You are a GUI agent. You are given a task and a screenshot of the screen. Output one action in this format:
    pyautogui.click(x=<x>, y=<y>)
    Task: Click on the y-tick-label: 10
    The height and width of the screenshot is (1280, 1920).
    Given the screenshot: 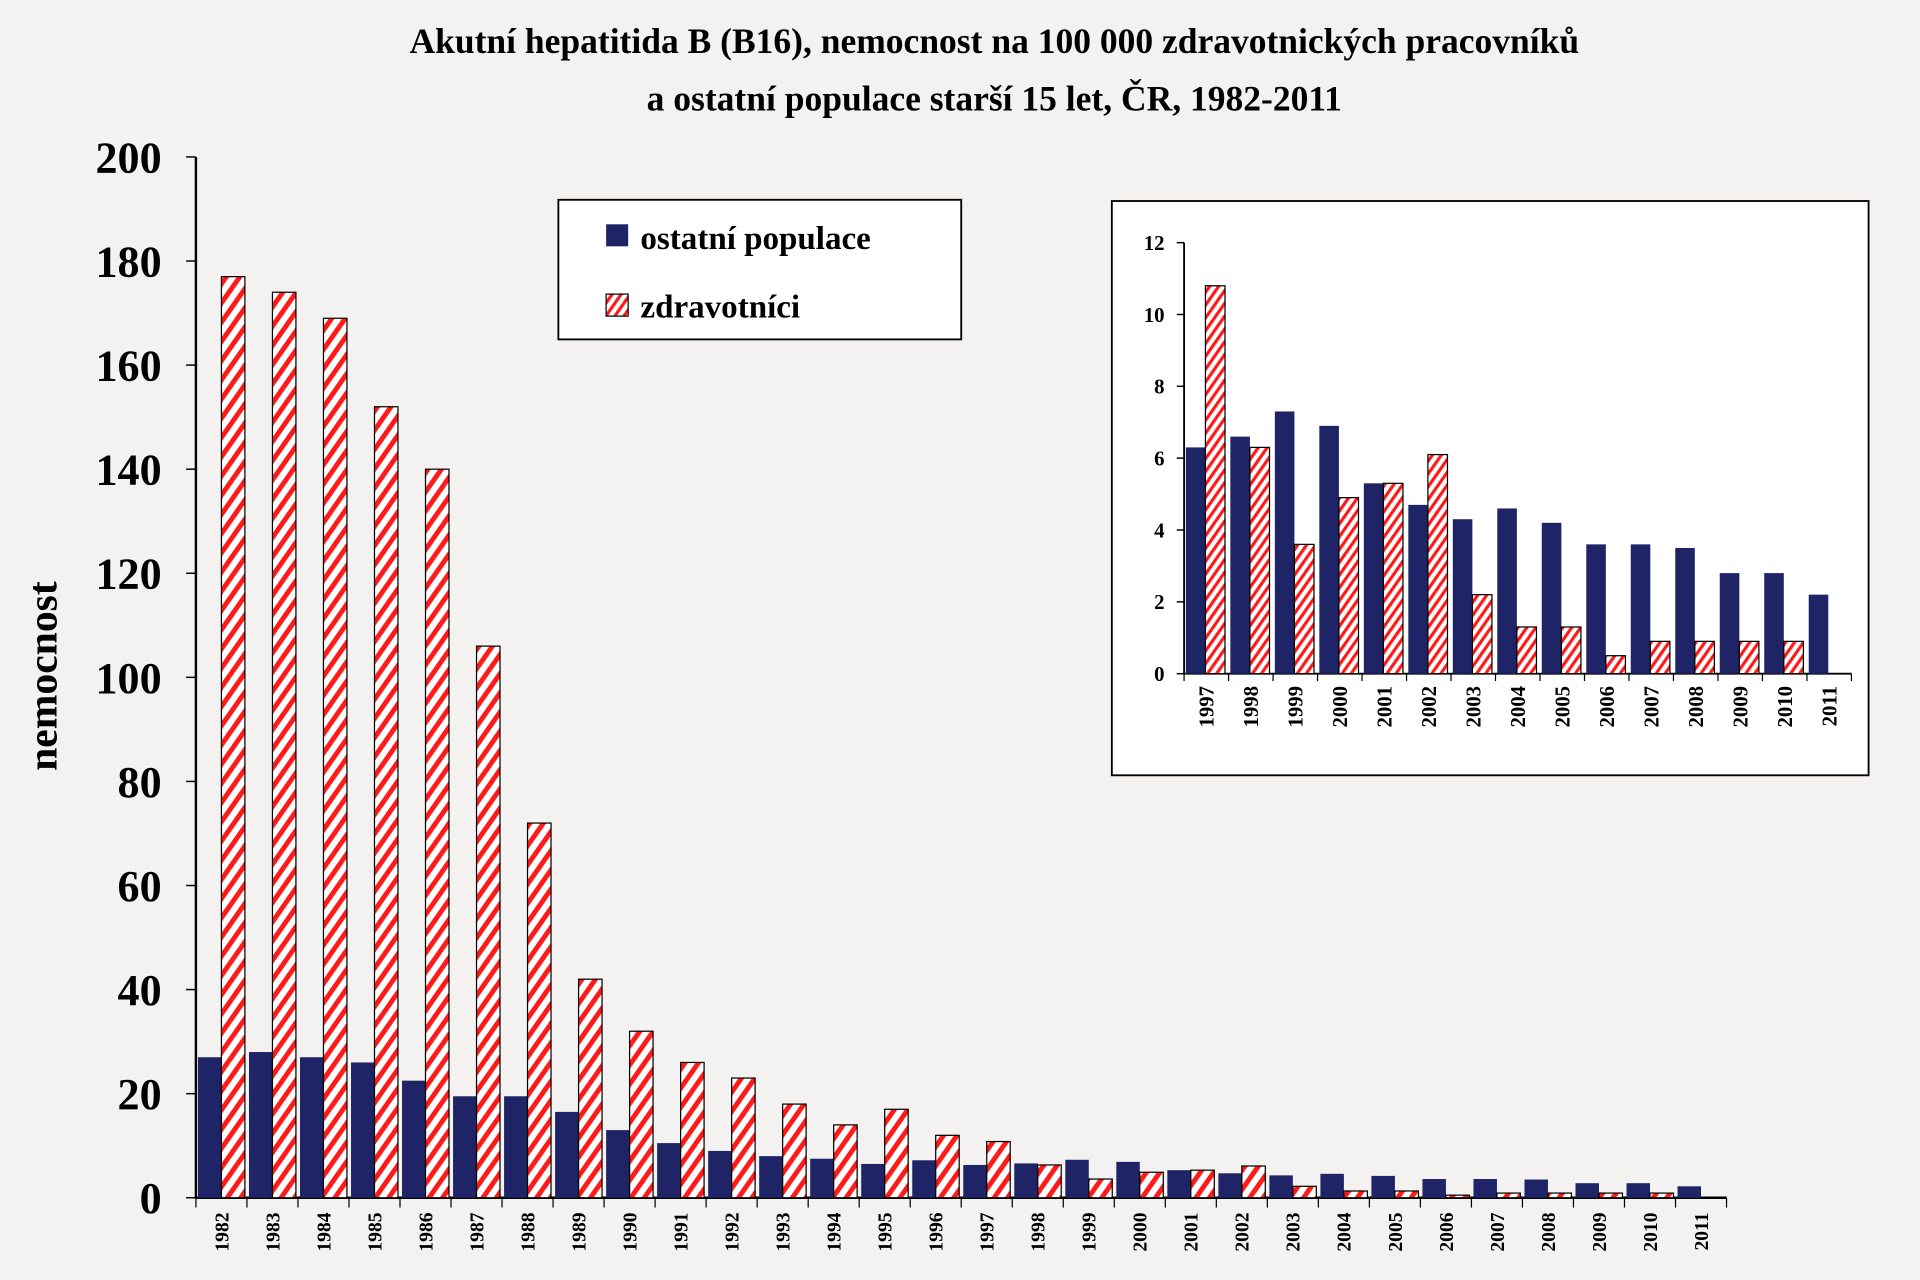 What is the action you would take?
    pyautogui.click(x=1154, y=315)
    